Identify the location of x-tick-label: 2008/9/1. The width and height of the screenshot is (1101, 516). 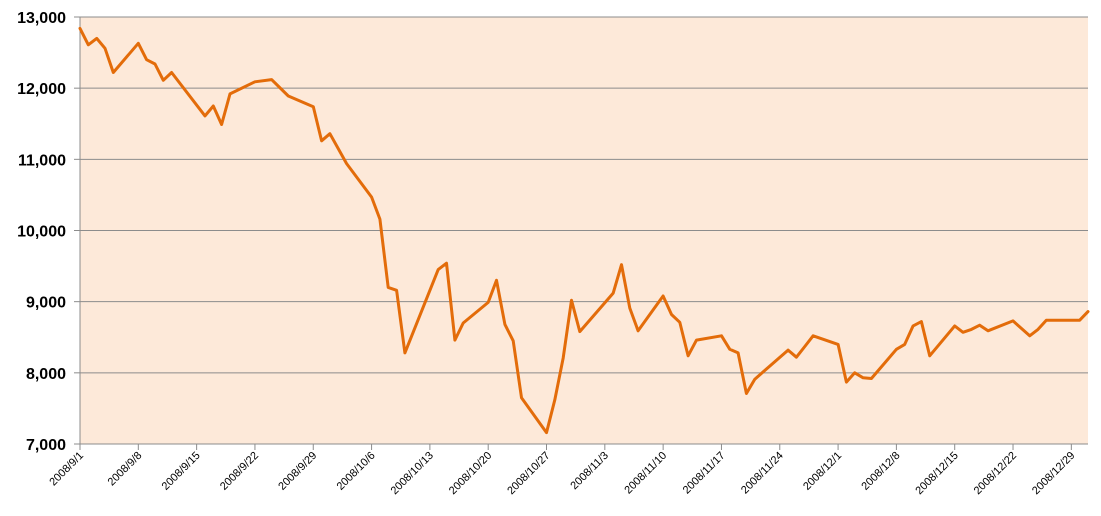
(66, 469).